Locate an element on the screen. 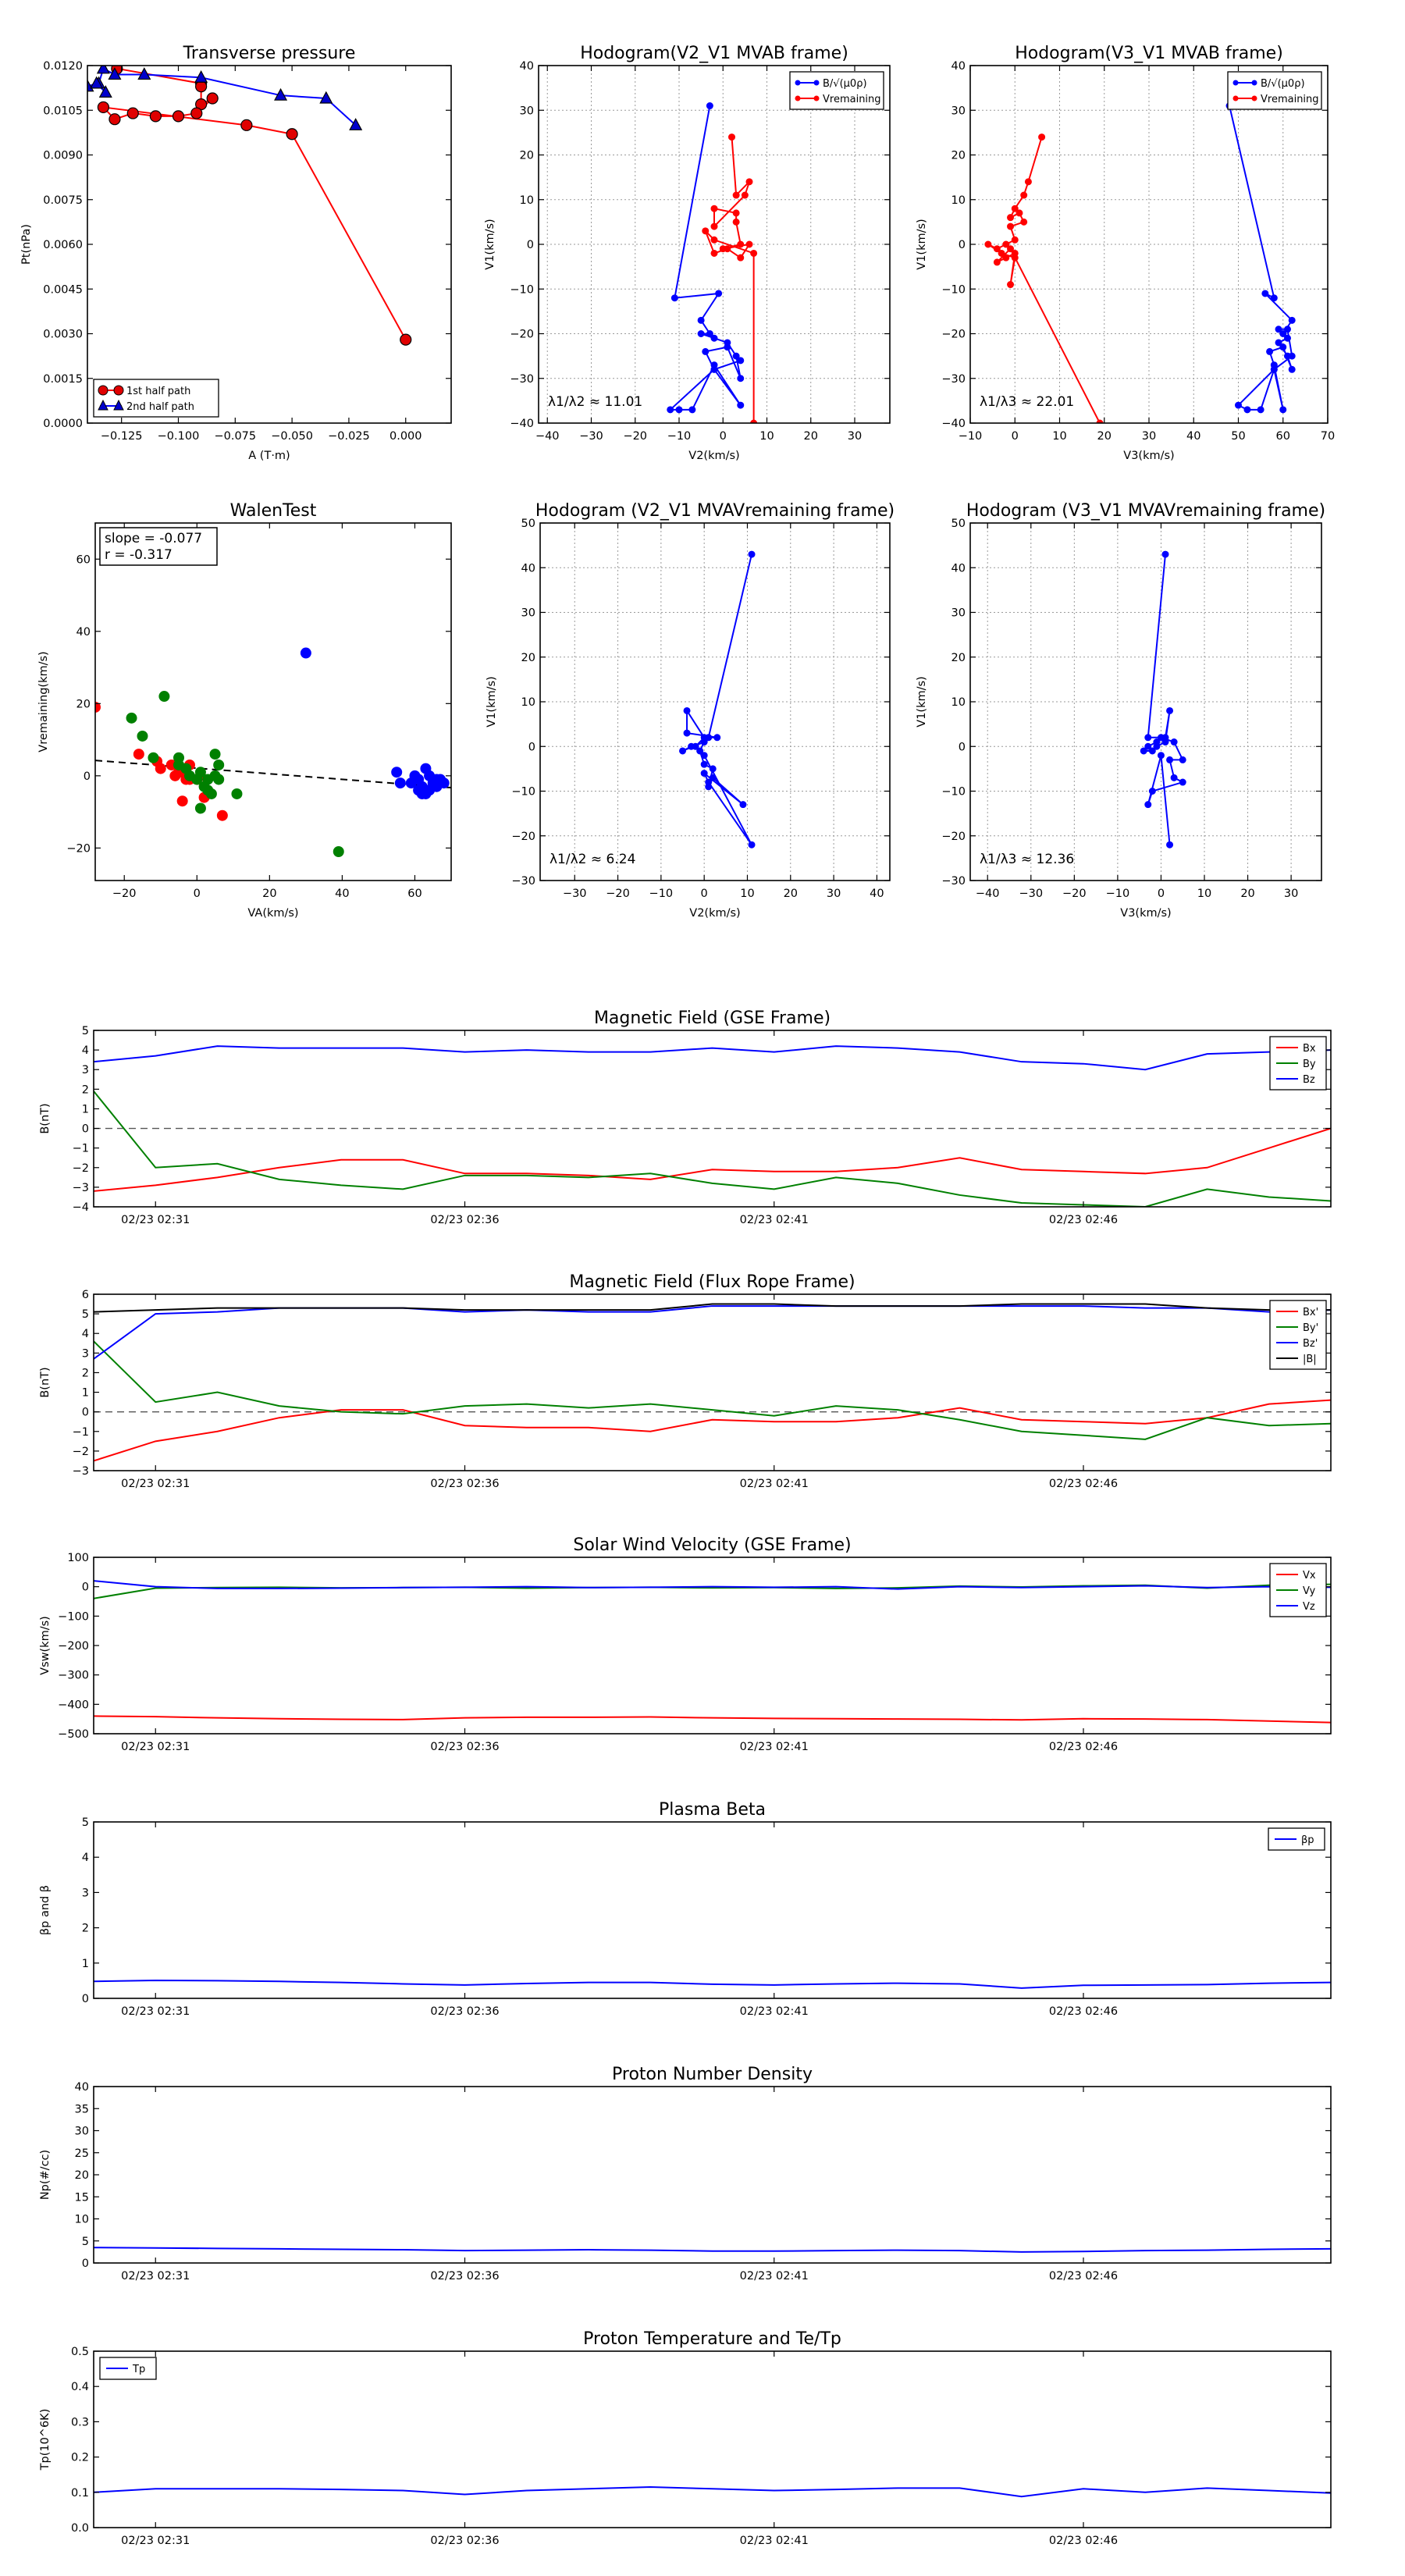 The height and width of the screenshot is (2576, 1405). y-tick-label: 0.0105 is located at coordinates (63, 111).